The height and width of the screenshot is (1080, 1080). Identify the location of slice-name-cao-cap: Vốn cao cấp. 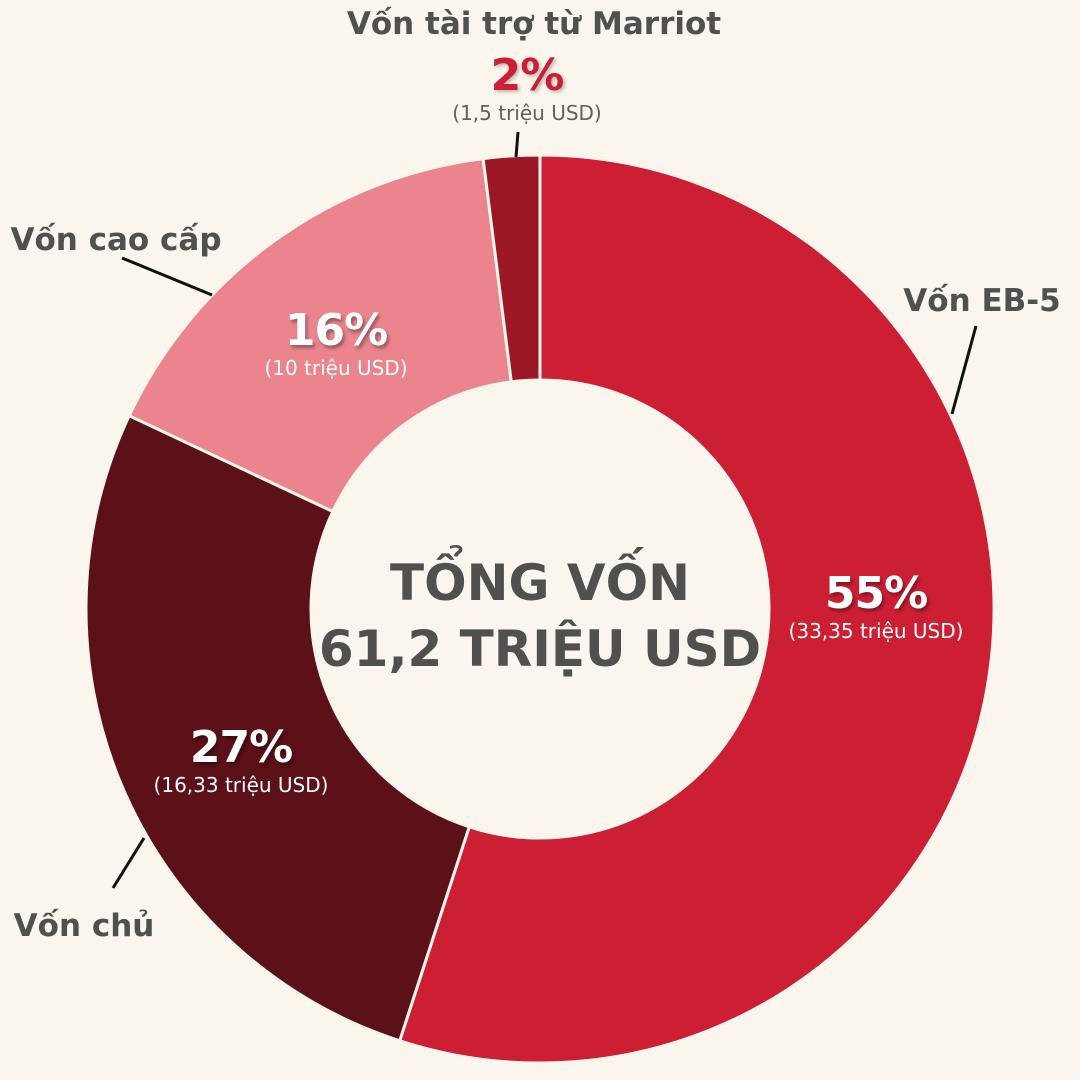
(116, 240).